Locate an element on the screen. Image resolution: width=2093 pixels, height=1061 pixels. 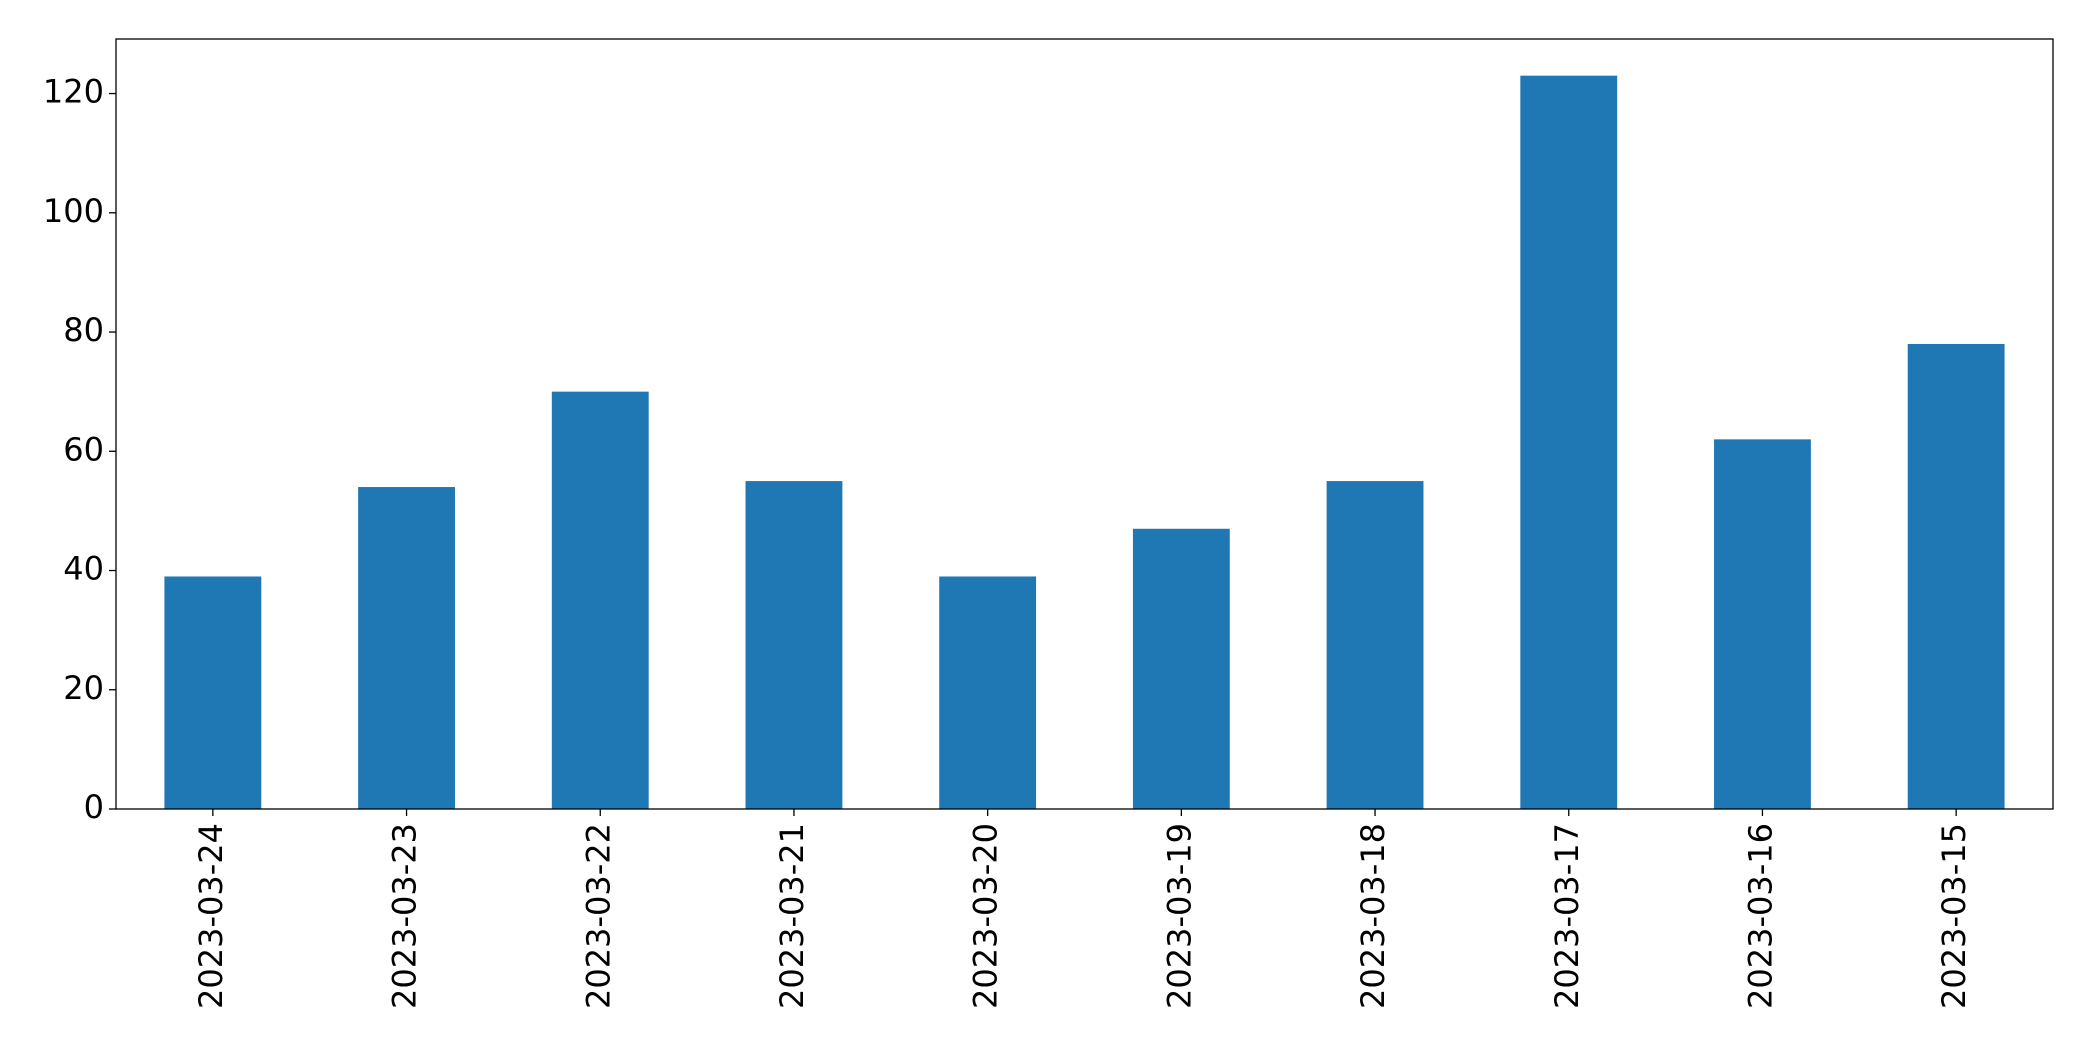
x-tick-label: 2023-03-22 is located at coordinates (598, 916).